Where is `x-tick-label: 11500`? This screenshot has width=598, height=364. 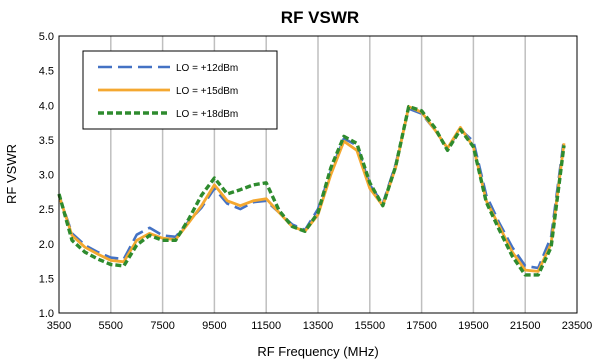 x-tick-label: 11500 is located at coordinates (266, 326).